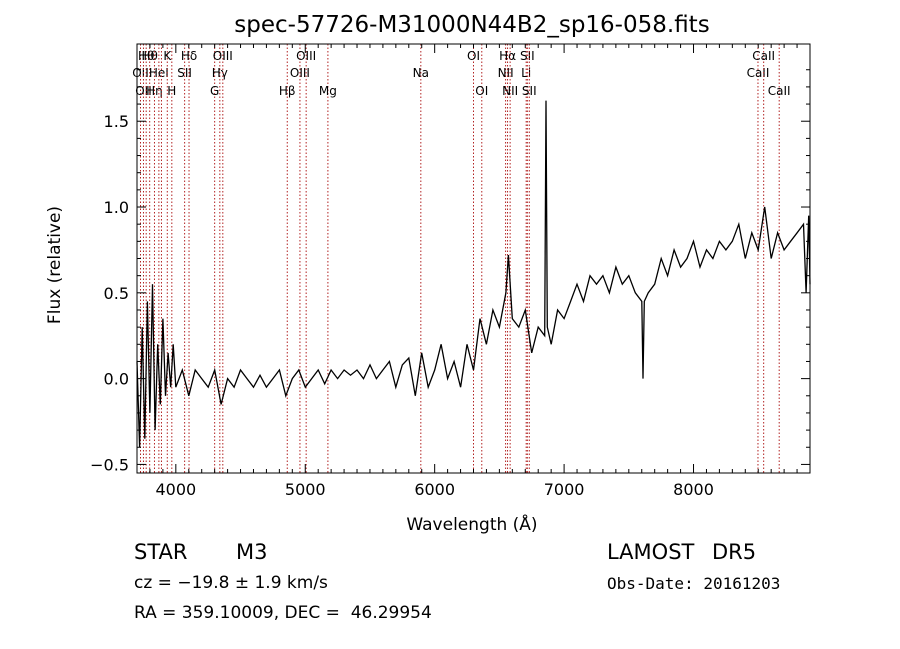  What do you see at coordinates (252, 552) in the screenshot?
I see `object-subclass: M3` at bounding box center [252, 552].